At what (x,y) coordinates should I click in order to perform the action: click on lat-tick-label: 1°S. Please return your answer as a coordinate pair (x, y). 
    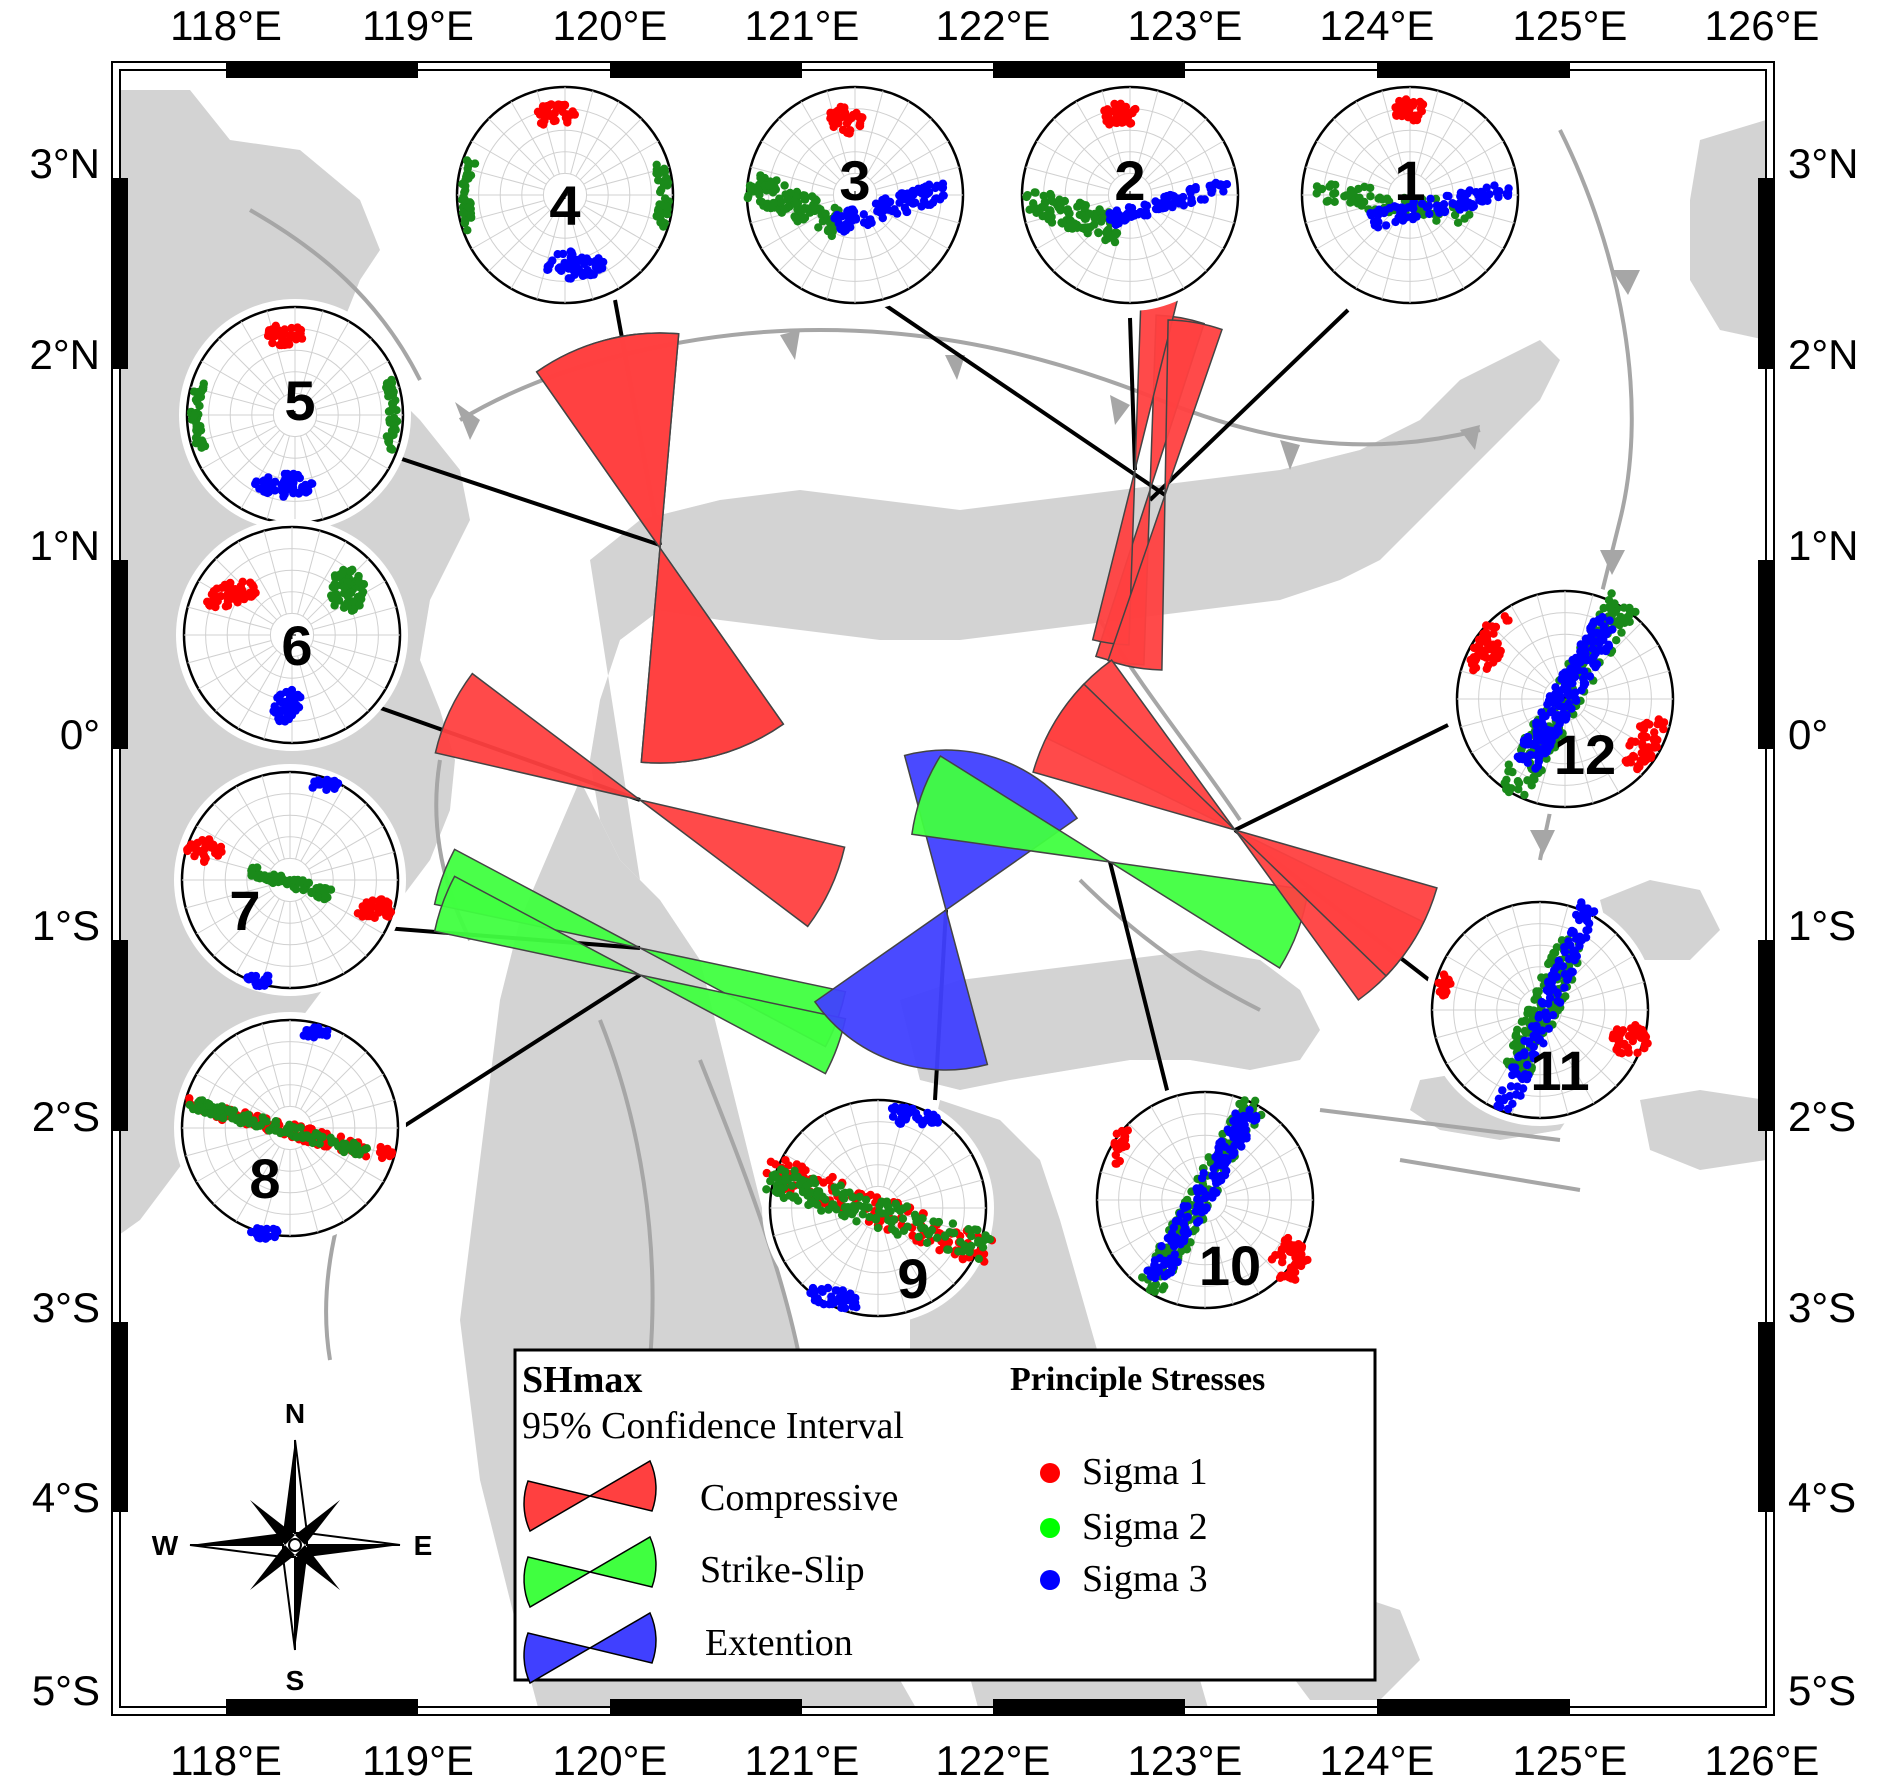
    Looking at the image, I should click on (66, 925).